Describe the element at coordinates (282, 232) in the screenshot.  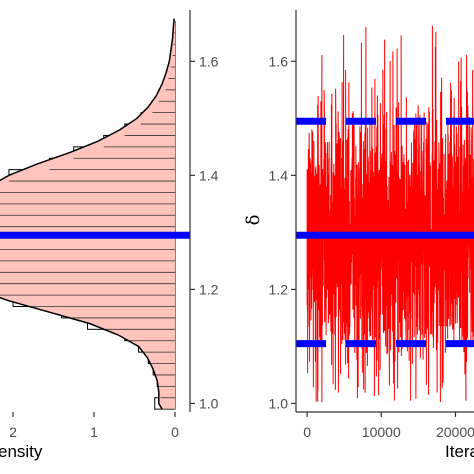
I see `right-y-ticks: 1.0 1.2 1.4 1.6` at that location.